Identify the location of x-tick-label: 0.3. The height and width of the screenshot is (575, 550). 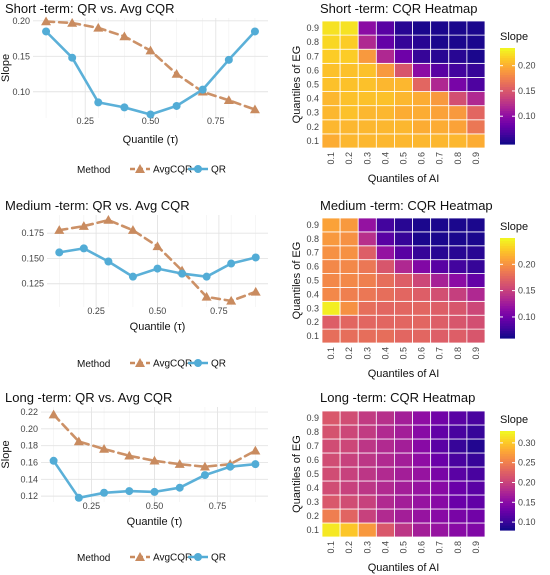
(367, 158).